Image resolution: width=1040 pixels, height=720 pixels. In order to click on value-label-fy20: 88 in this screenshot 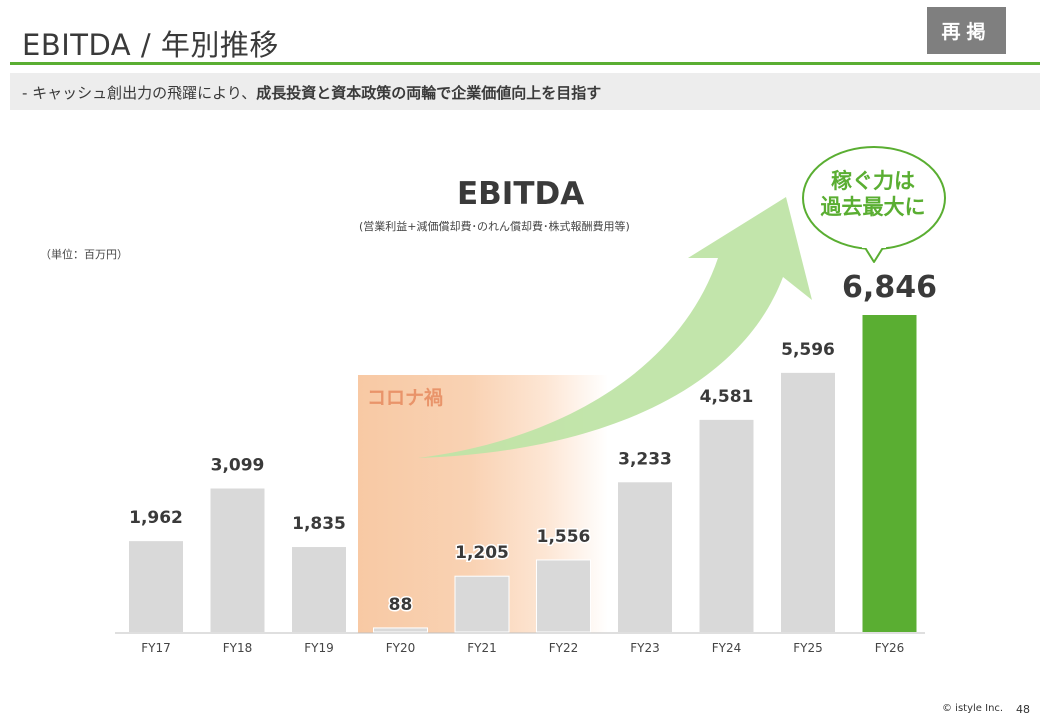, I will do `click(401, 605)`.